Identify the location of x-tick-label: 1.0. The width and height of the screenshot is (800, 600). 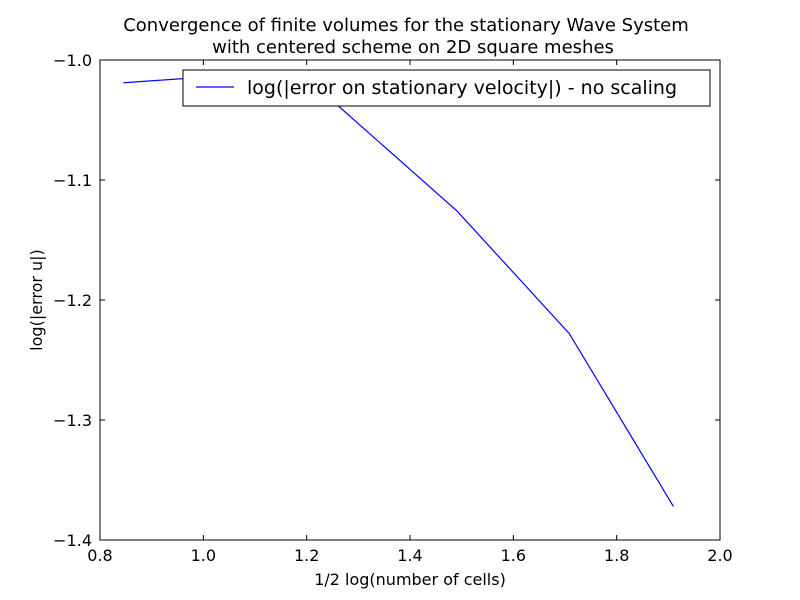
(203, 555).